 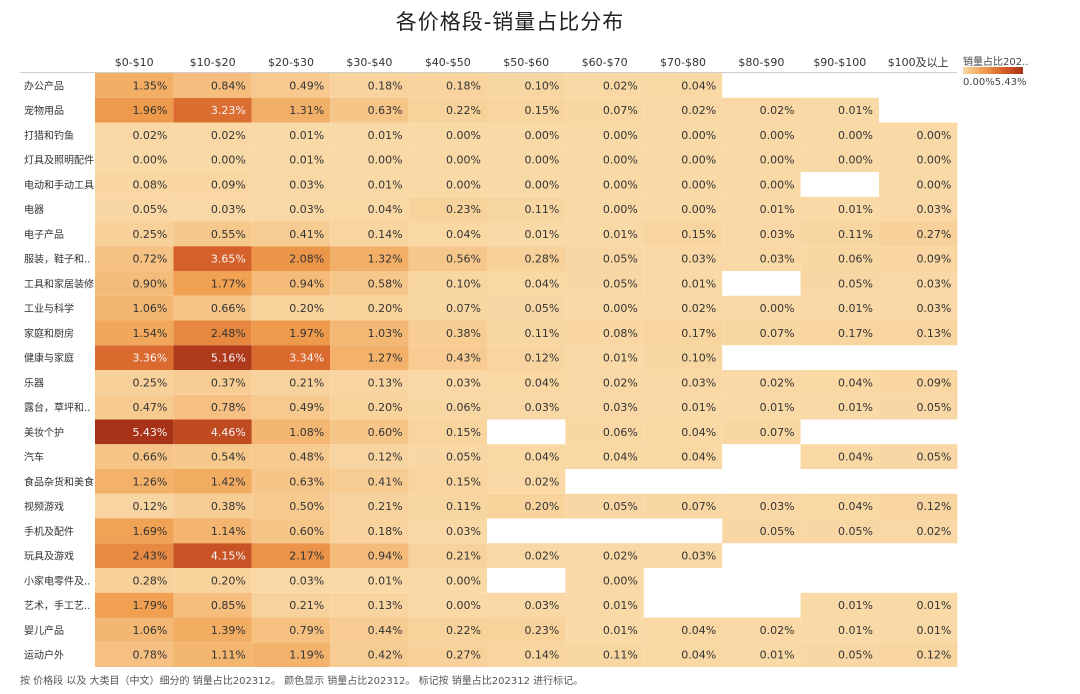 I want to click on cell-label: 0.20%, so click(x=228, y=580).